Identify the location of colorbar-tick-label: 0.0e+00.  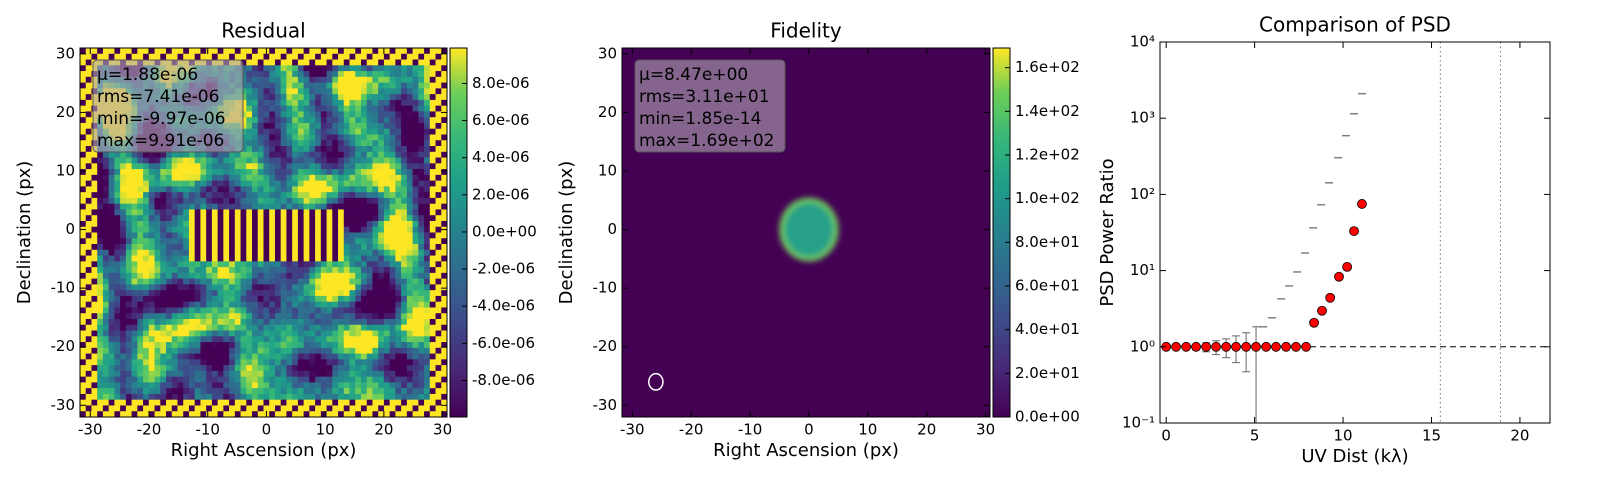
(1047, 417).